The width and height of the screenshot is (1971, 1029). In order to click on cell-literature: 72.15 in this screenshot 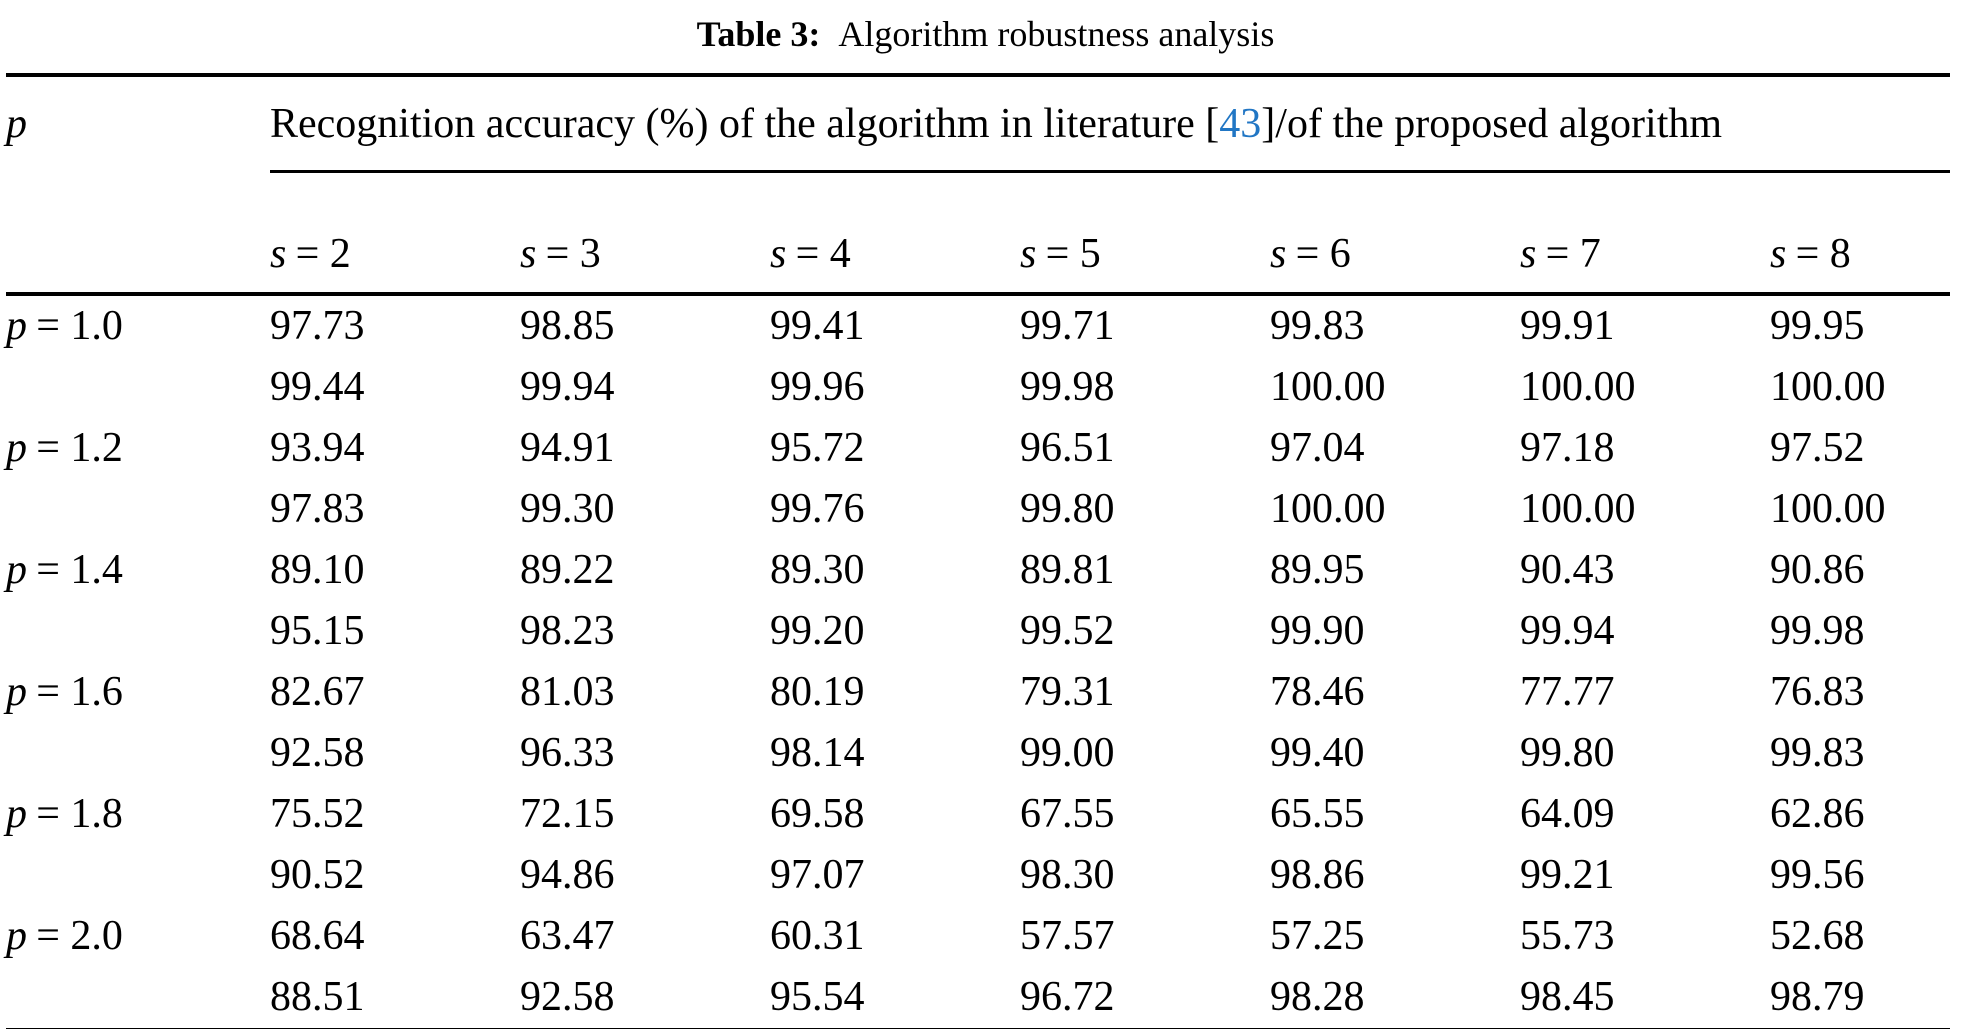, I will do `click(567, 814)`.